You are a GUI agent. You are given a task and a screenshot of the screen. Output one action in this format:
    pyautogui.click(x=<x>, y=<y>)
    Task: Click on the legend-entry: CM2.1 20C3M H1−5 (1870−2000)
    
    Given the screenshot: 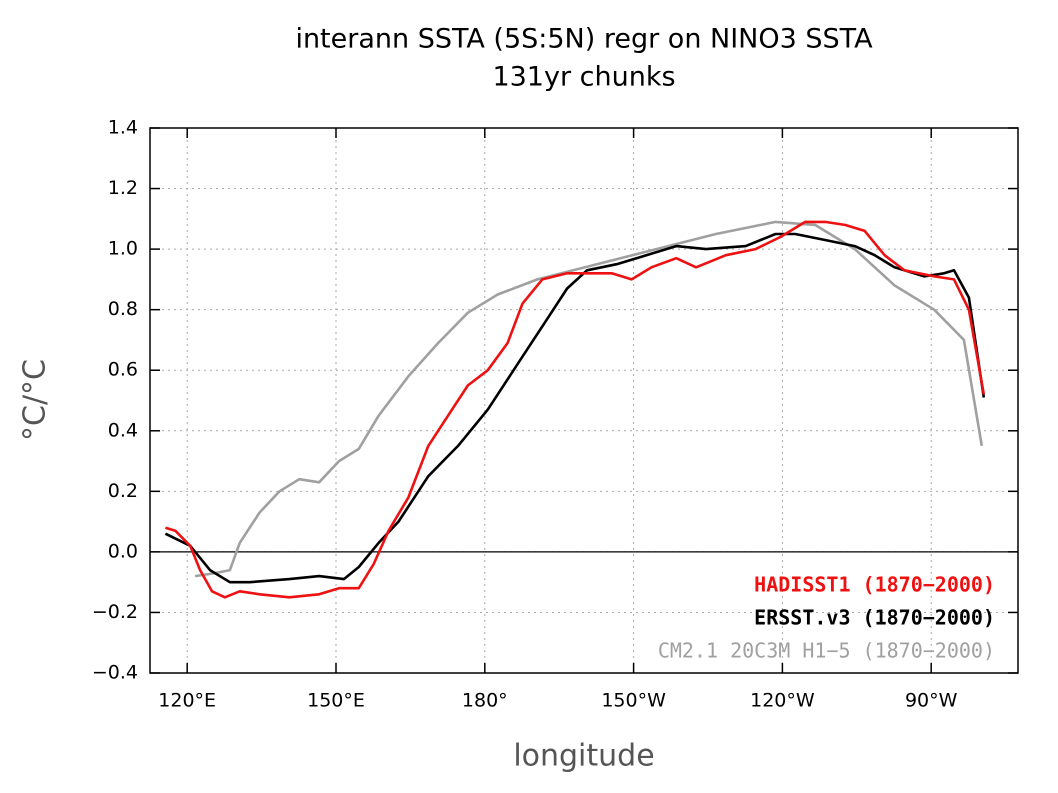 What is the action you would take?
    pyautogui.click(x=826, y=651)
    